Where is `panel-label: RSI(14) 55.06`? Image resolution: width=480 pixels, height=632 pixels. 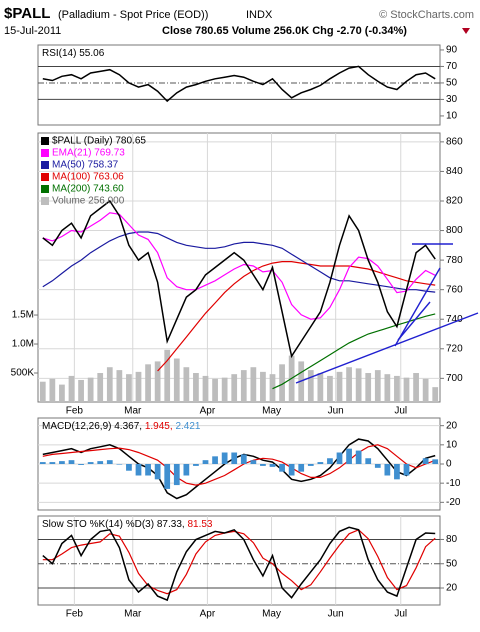
panel-label: RSI(14) 55.06 is located at coordinates (73, 53).